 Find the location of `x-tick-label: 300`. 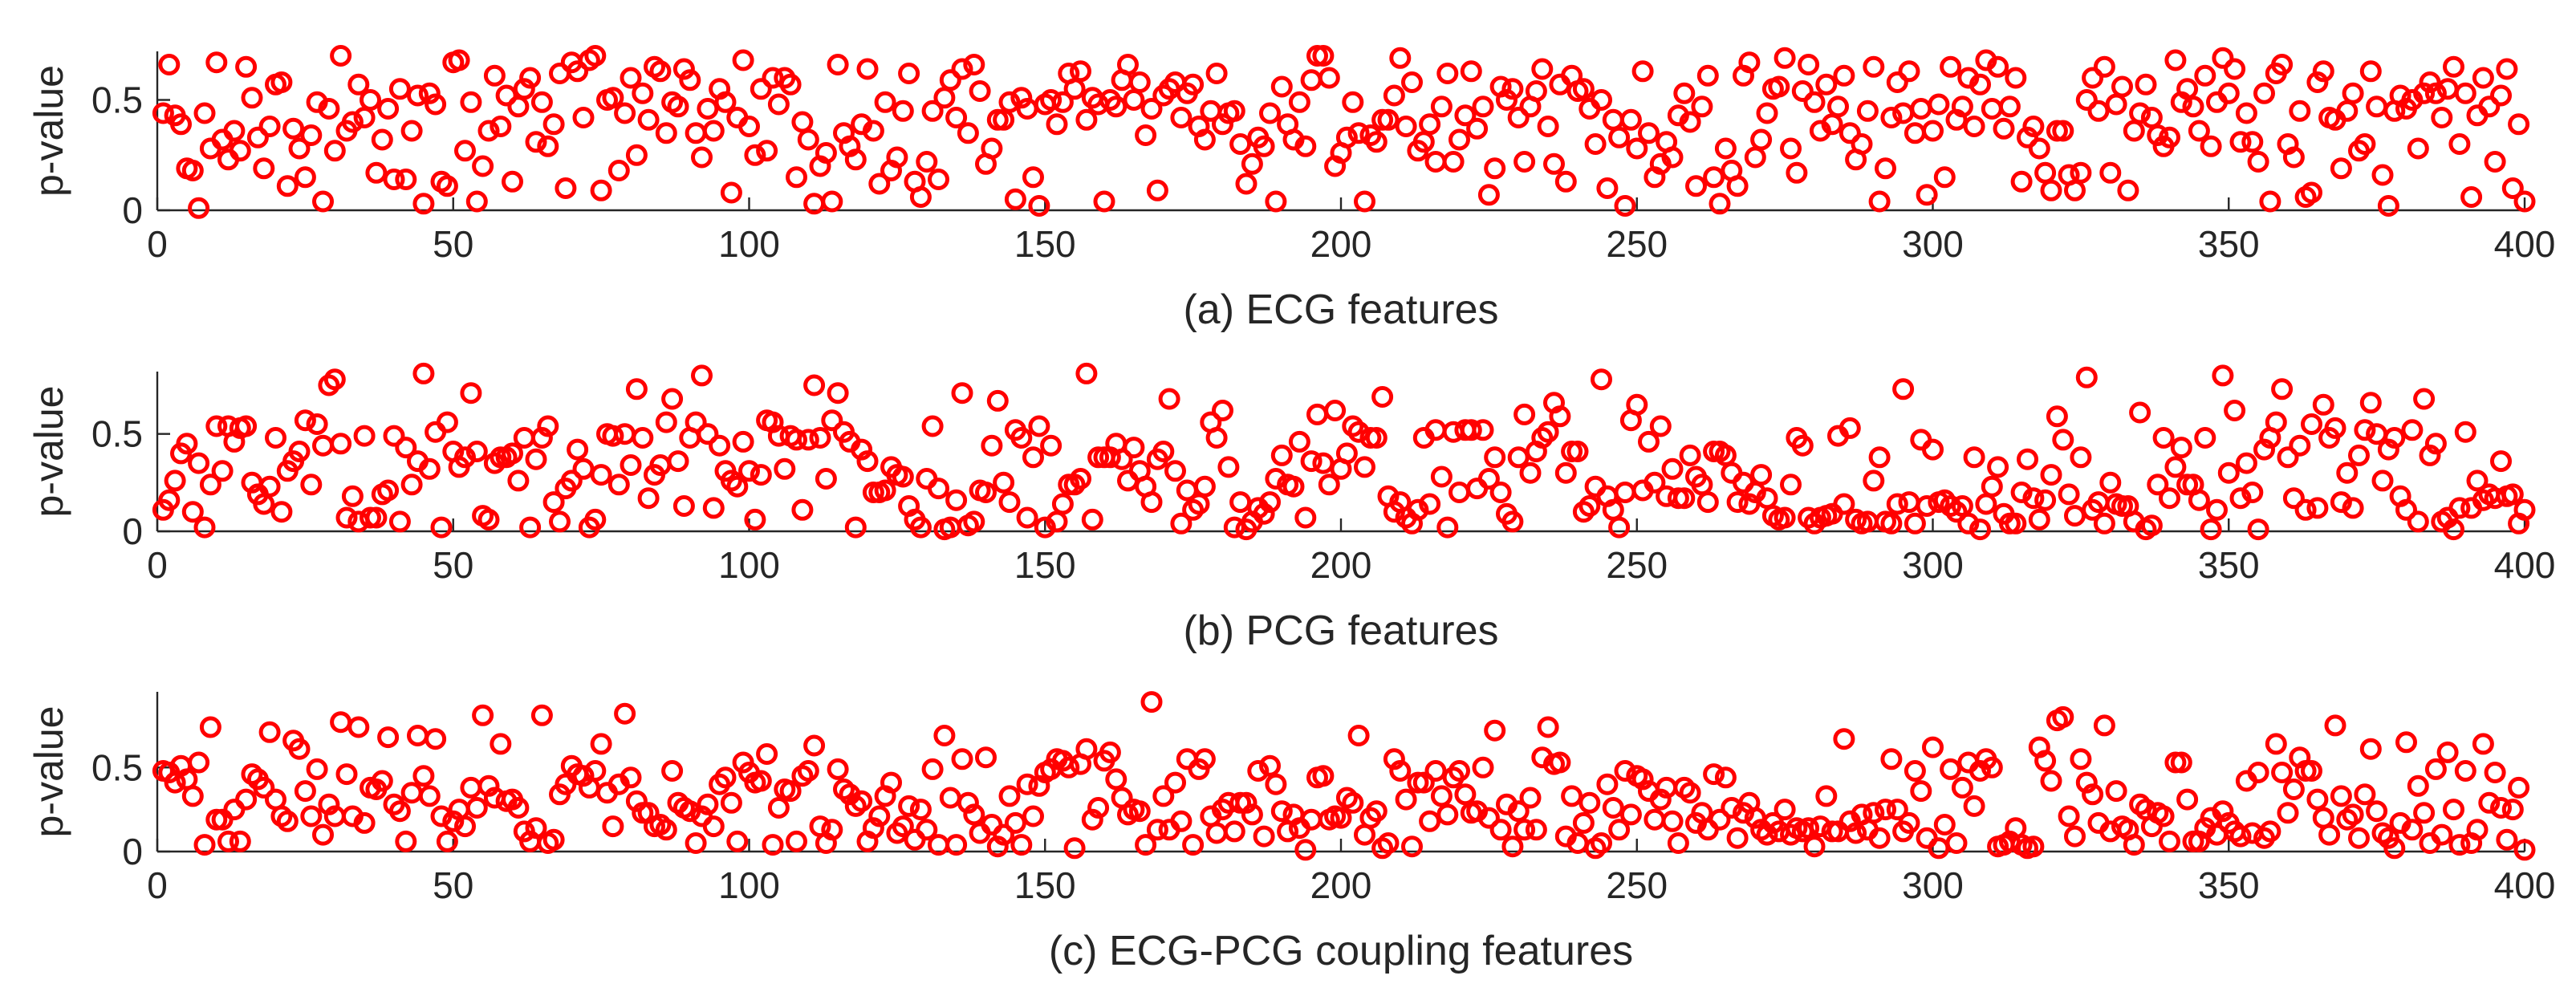

x-tick-label: 300 is located at coordinates (1933, 244).